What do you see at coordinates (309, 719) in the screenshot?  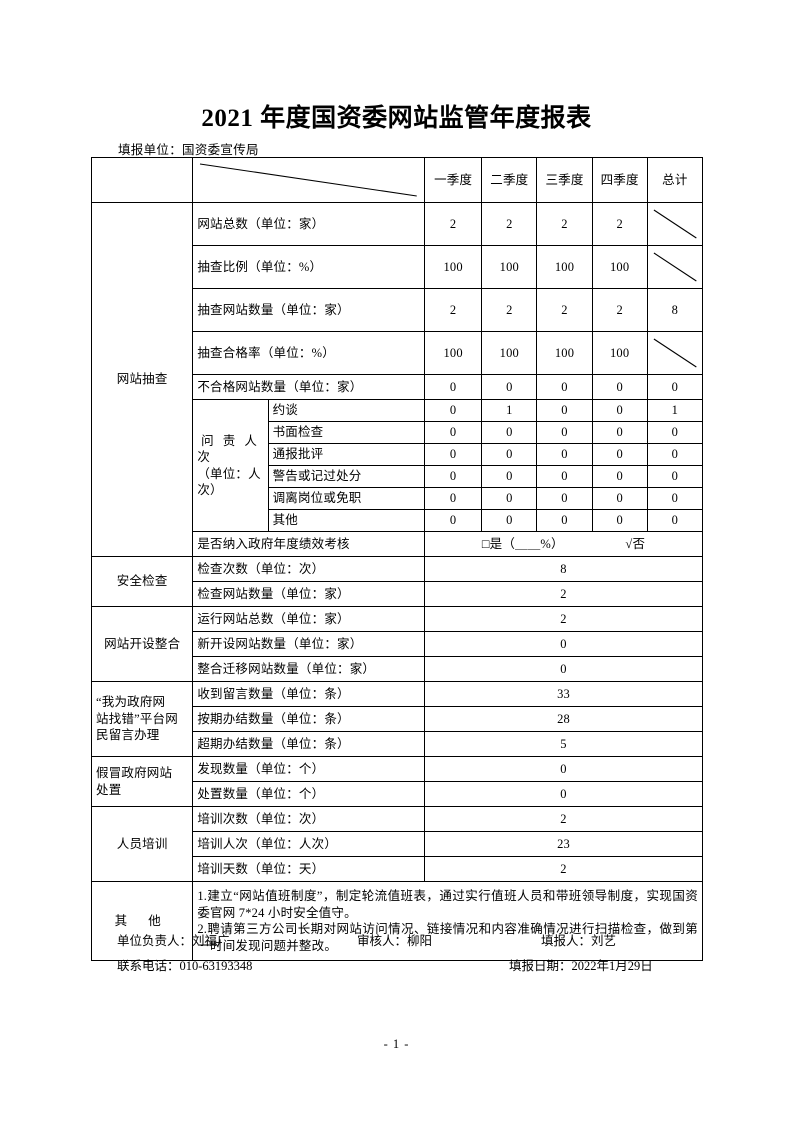 I see `row-label-ontime-resolved: 按期办结数量（单位：条）` at bounding box center [309, 719].